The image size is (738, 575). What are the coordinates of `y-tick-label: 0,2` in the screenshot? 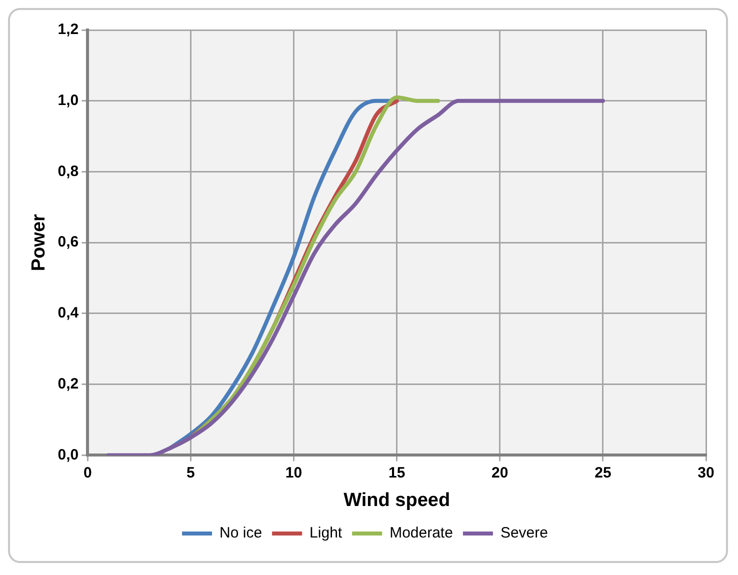 It's located at (68, 383).